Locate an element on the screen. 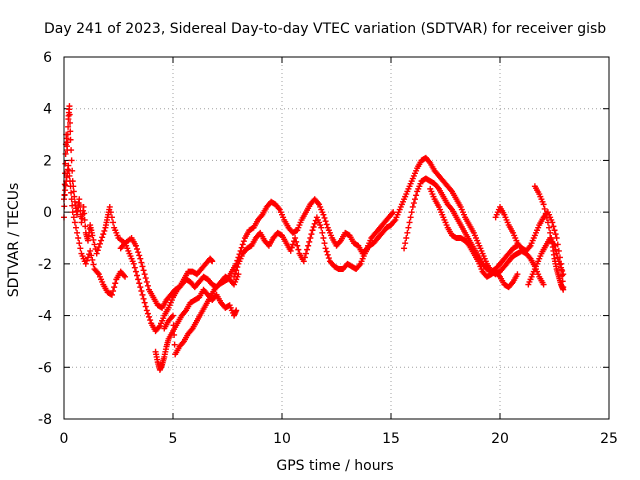  x-tick-label: 0 is located at coordinates (64, 439).